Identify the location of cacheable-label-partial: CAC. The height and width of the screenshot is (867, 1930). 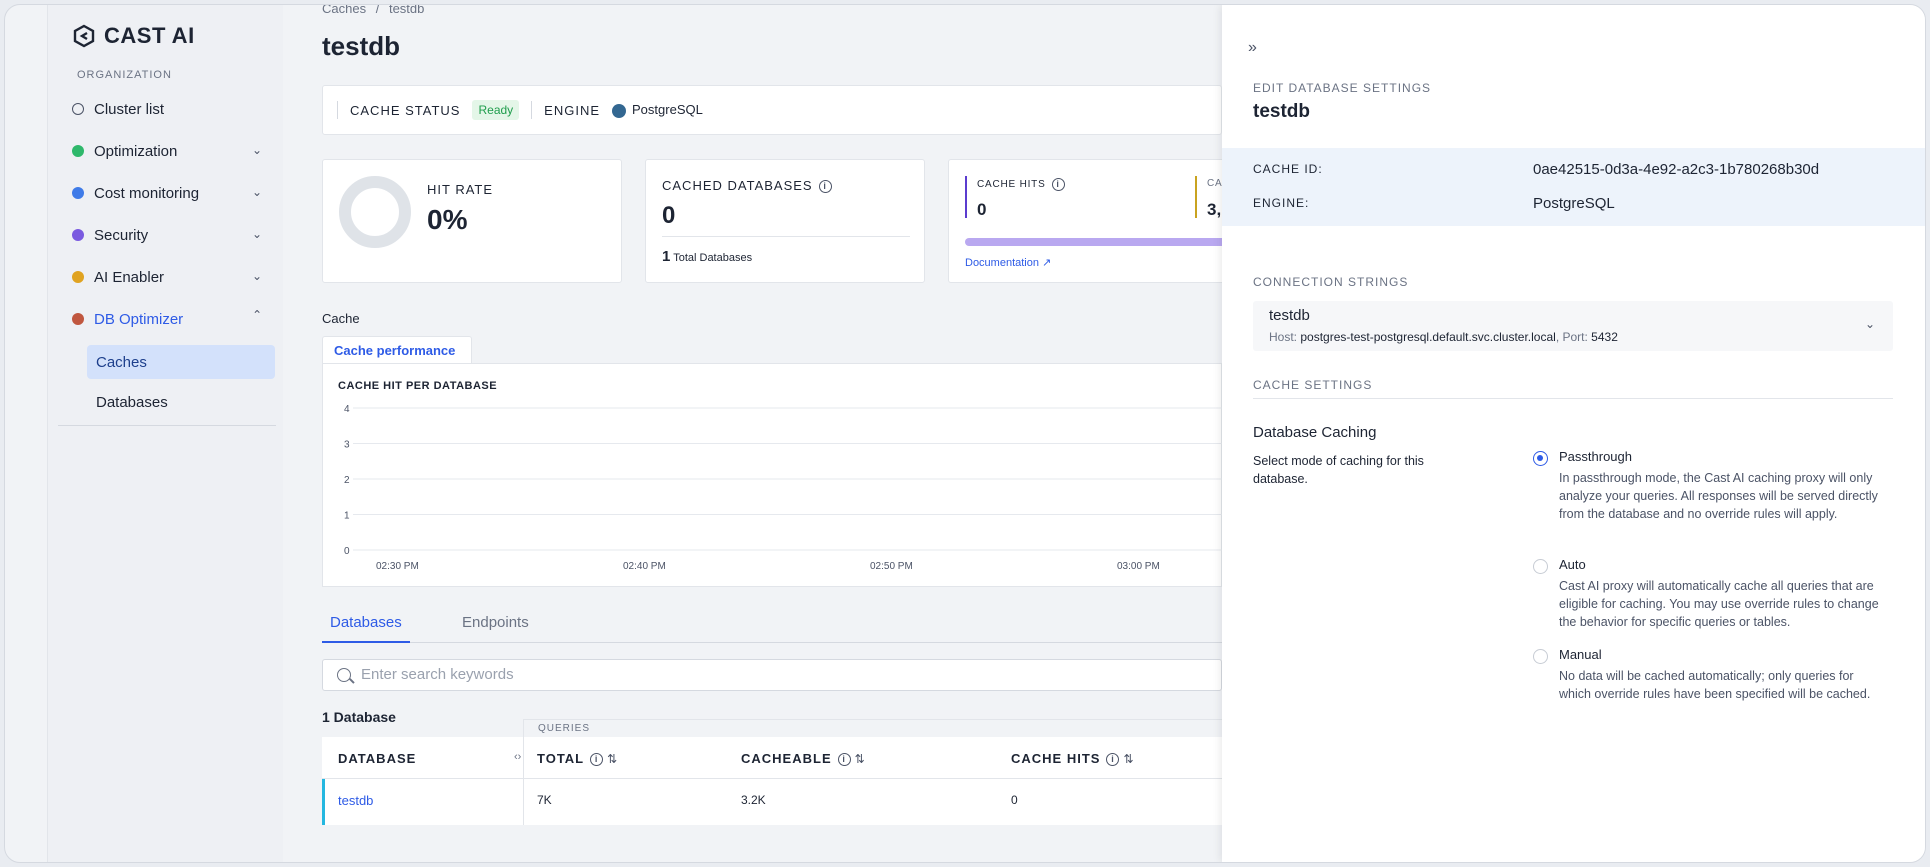
(1219, 183).